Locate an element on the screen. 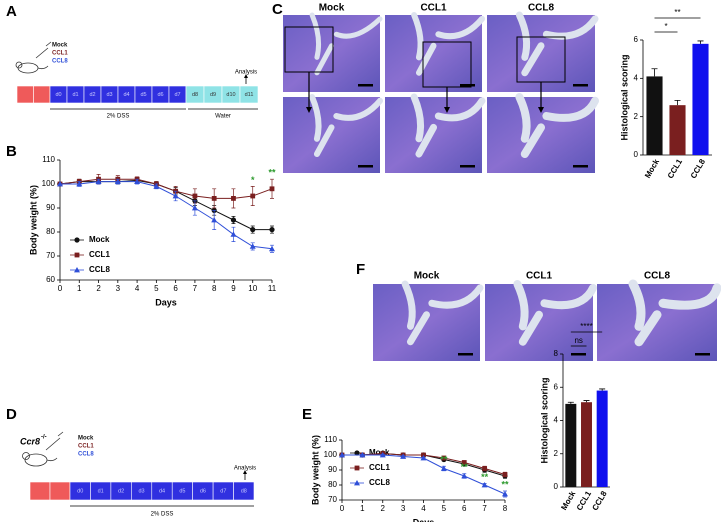 The width and height of the screenshot is (721, 522). x-tick-label: 4 is located at coordinates (137, 288).